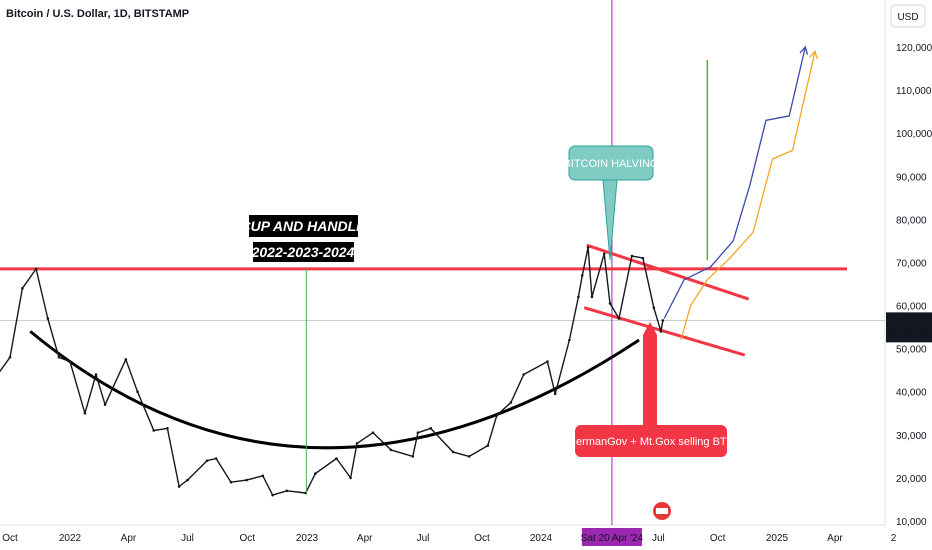 The image size is (932, 550). Describe the element at coordinates (908, 16) in the screenshot. I see `currency-button` at that location.